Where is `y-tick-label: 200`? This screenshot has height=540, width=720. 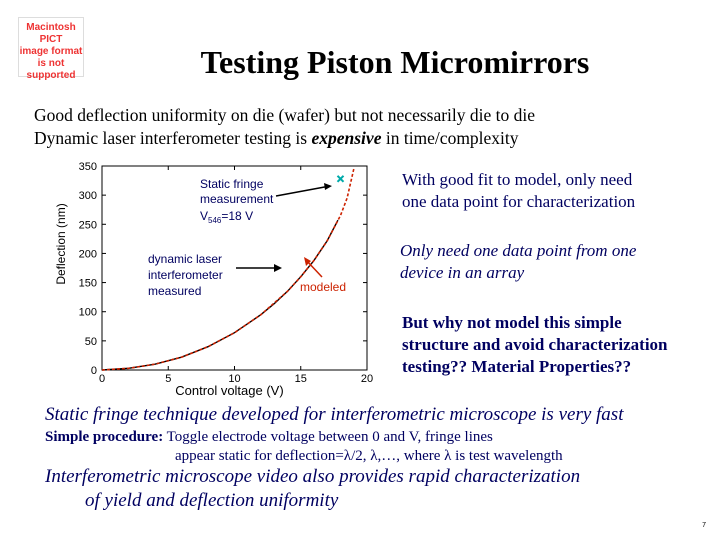
y-tick-label: 200 is located at coordinates (88, 254).